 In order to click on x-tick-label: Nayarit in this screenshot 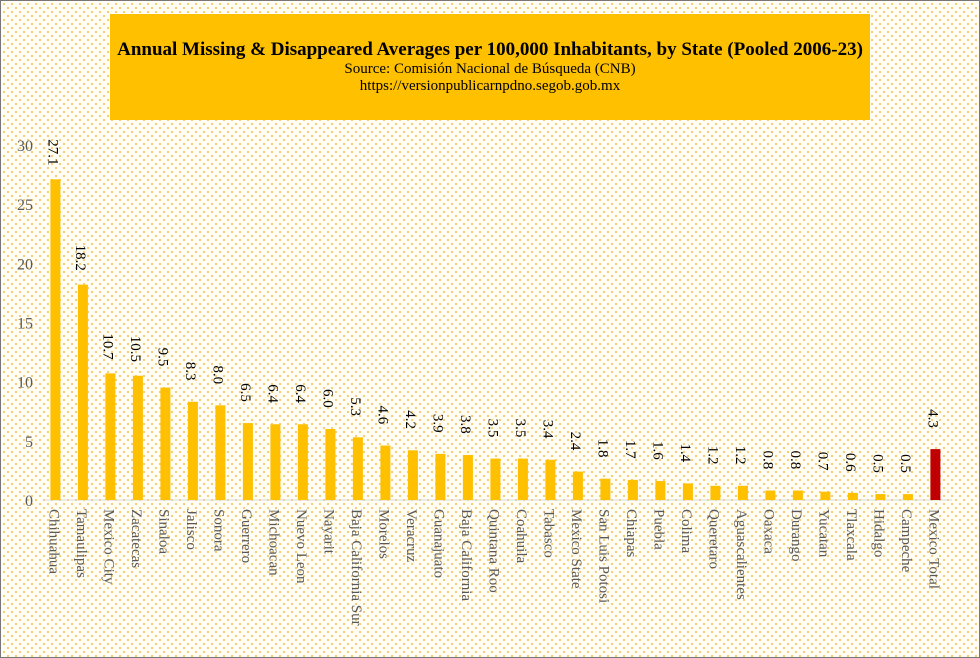, I will do `click(328, 532)`.